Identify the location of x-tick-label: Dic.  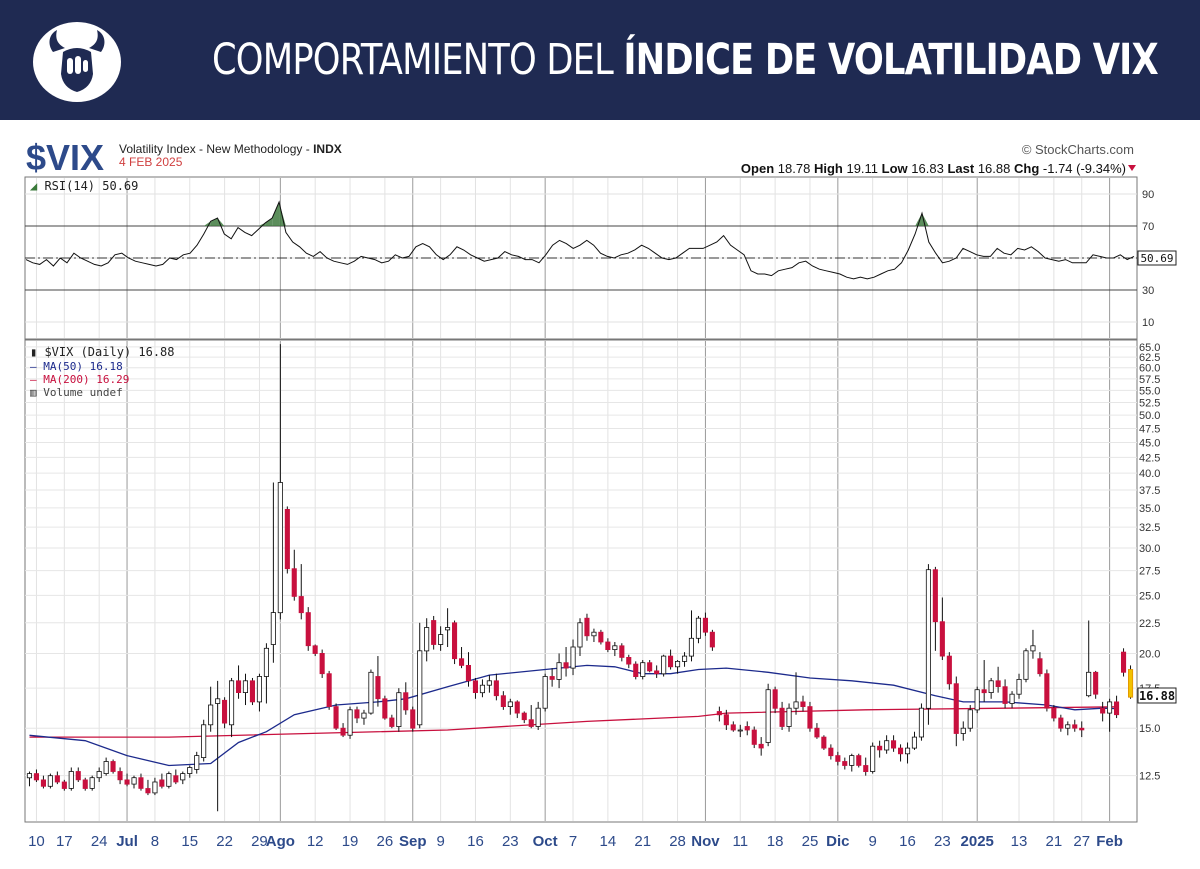
(837, 841).